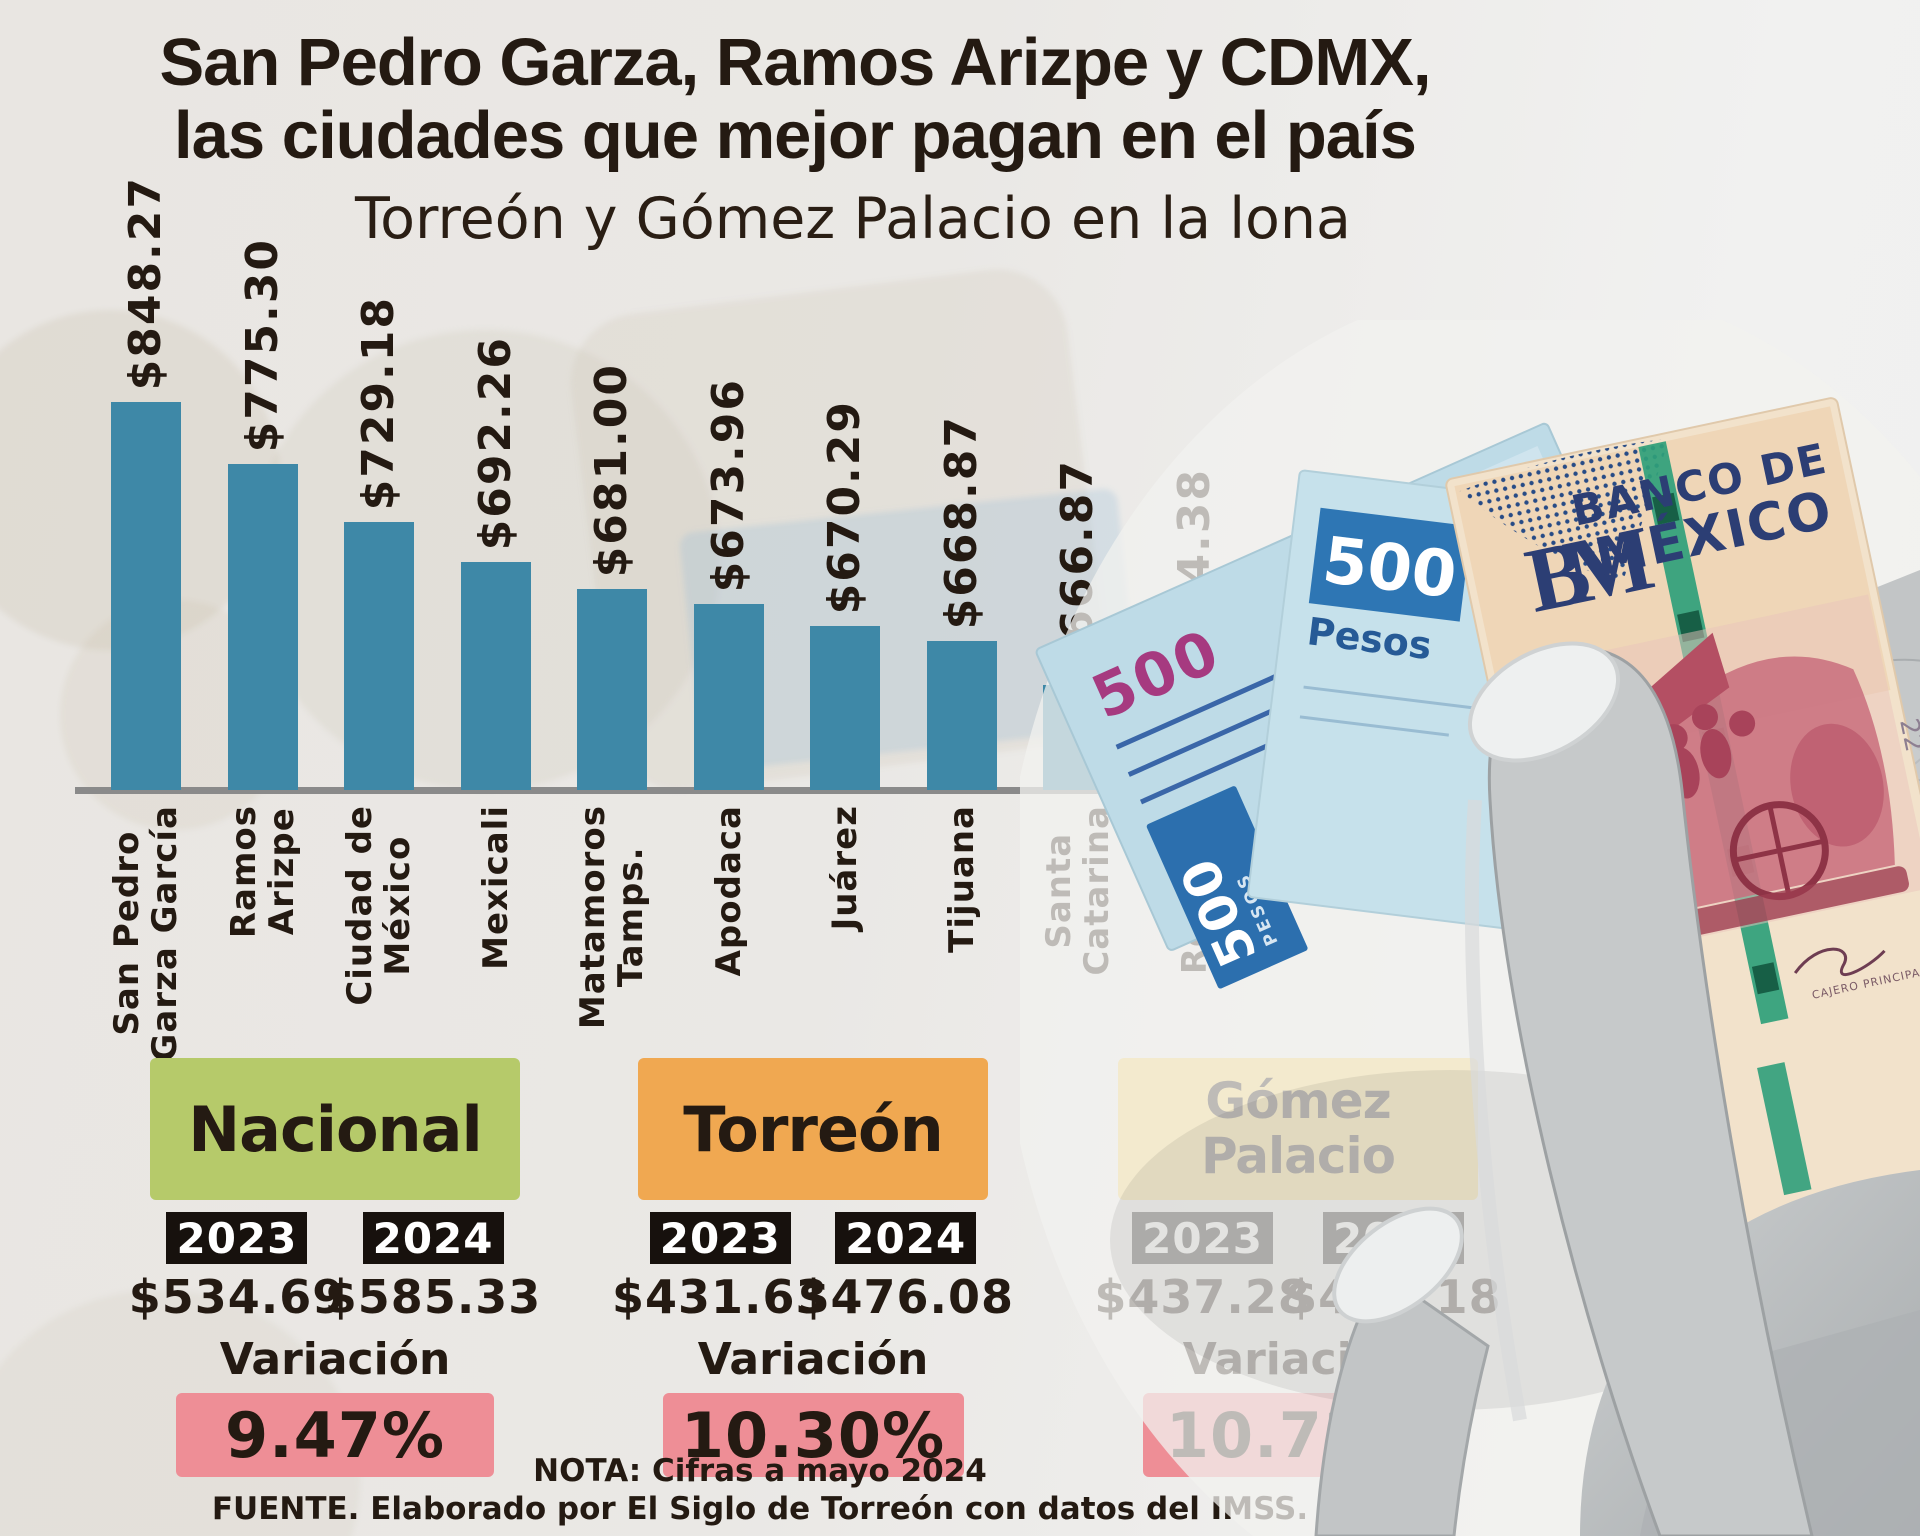 This screenshot has height=1536, width=1920. I want to click on page-subtitle: Torreón y Gómez Palacio en la lona, so click(853, 219).